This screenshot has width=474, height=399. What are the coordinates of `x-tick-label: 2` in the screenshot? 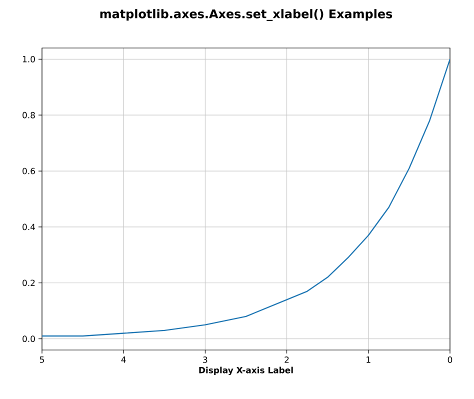 It's located at (286, 359).